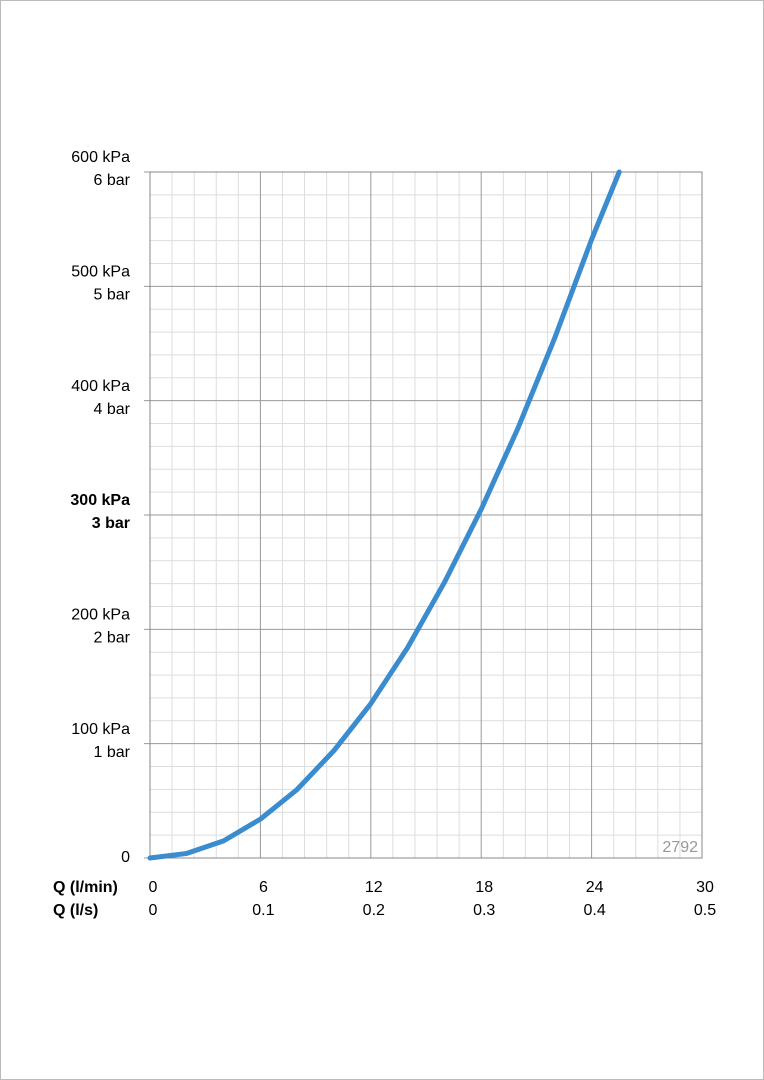 This screenshot has height=1080, width=764. Describe the element at coordinates (100, 615) in the screenshot. I see `y-tick-label: 200 kPa` at that location.